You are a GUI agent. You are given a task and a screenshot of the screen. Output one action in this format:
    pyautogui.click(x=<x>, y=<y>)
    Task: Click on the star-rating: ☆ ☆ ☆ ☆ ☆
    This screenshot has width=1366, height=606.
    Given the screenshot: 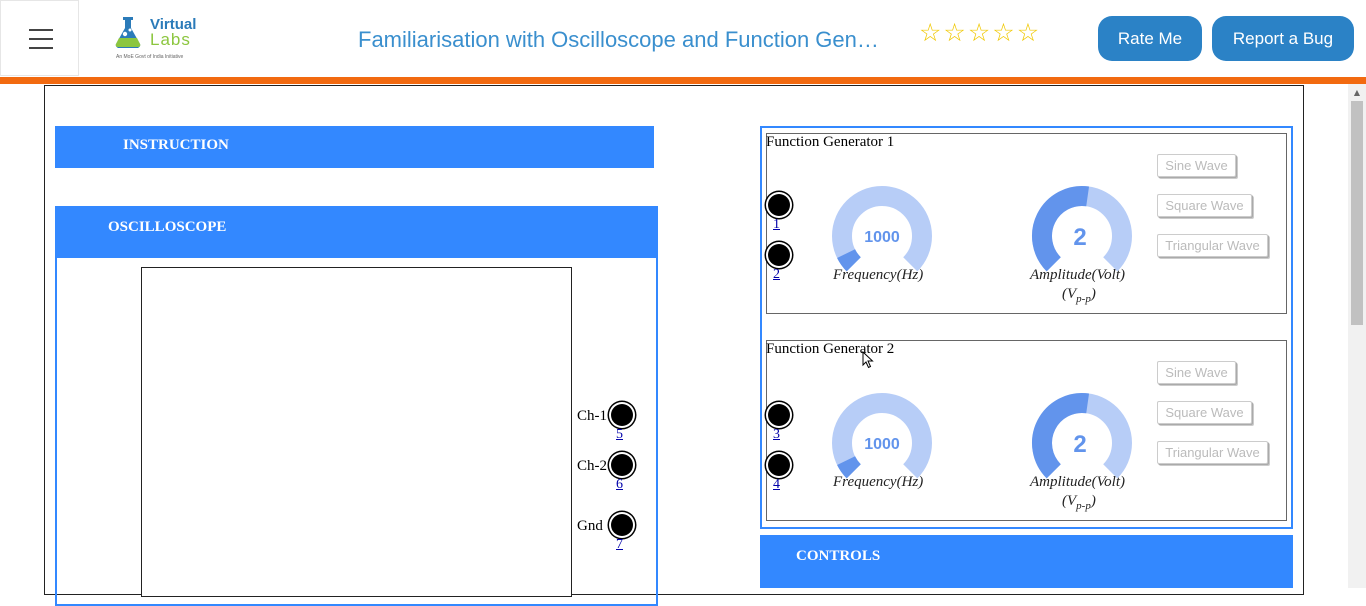 What is the action you would take?
    pyautogui.click(x=979, y=33)
    